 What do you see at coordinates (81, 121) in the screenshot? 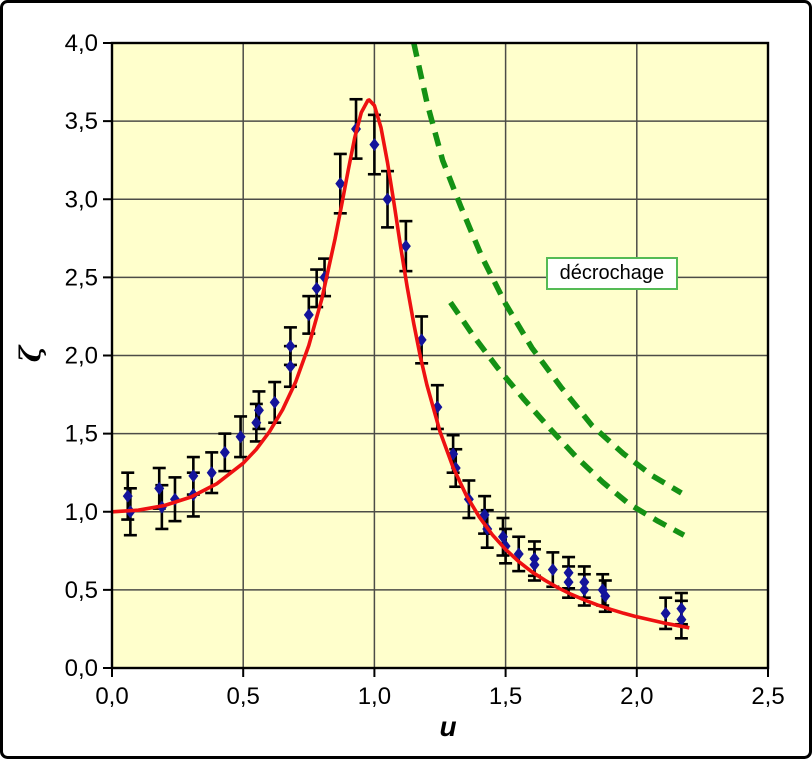
I see `y-tick-label: 3,5` at bounding box center [81, 121].